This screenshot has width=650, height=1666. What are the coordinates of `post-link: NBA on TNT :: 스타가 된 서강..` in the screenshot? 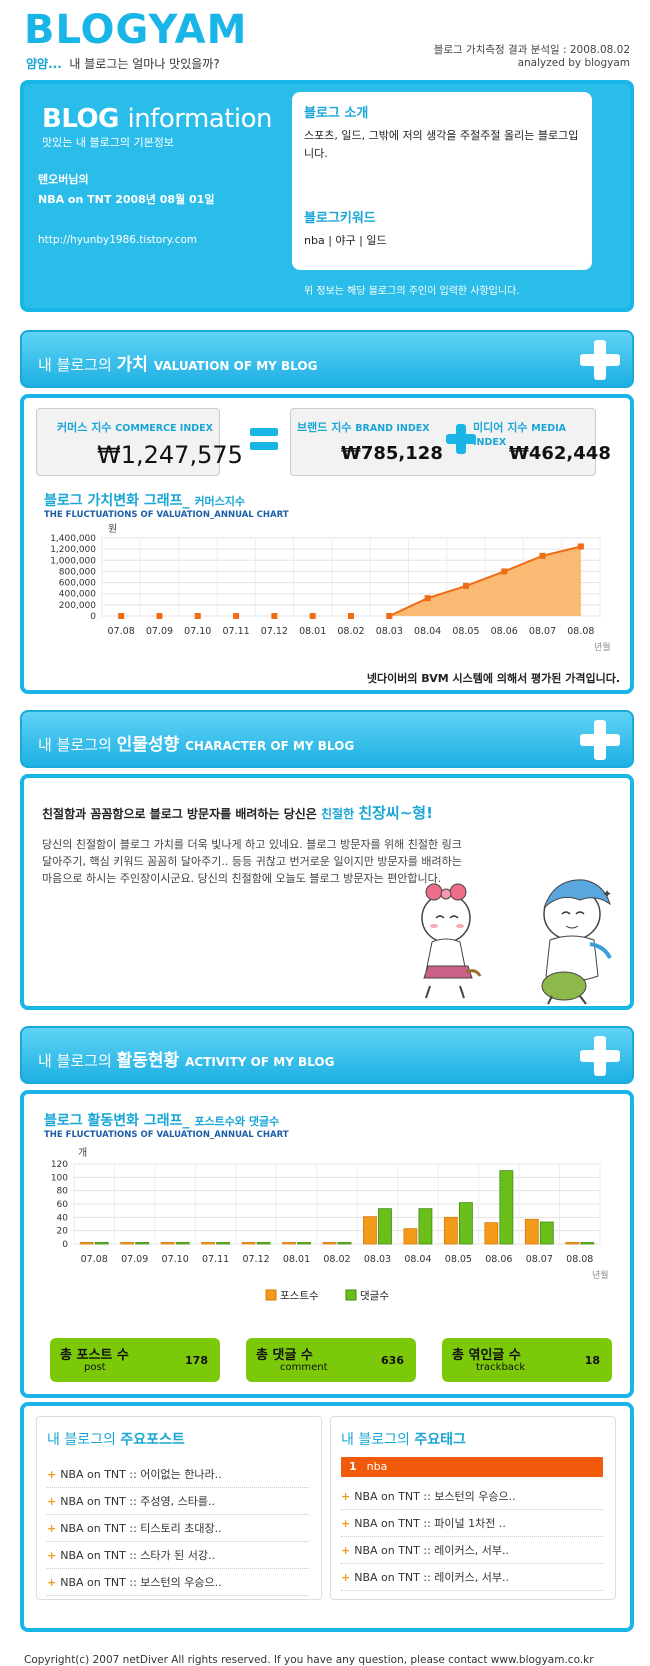 It's located at (137, 1555).